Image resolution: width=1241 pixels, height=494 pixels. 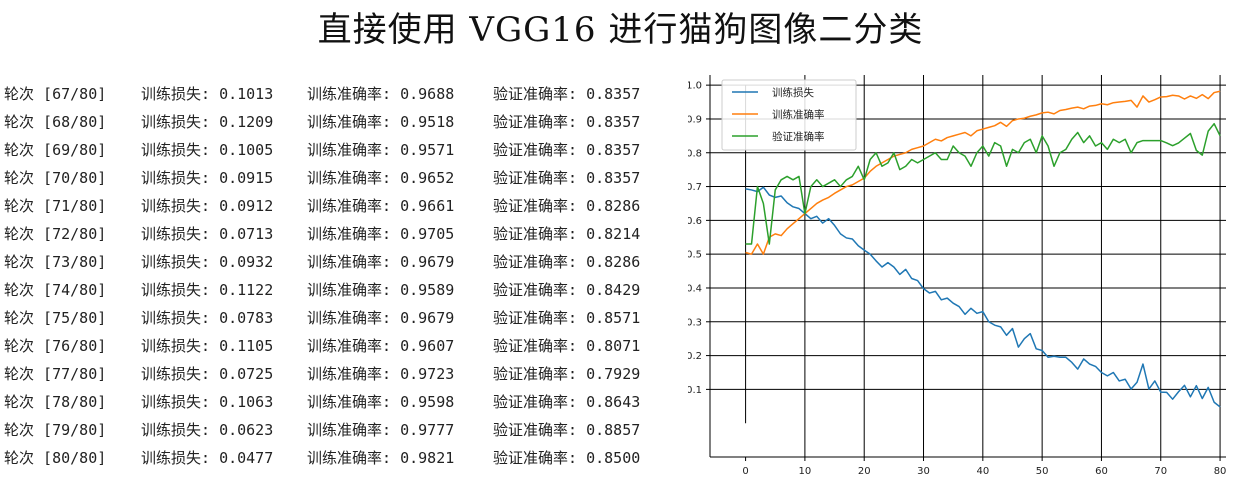 What do you see at coordinates (566, 346) in the screenshot?
I see `val-acc-cell: 验证准确率: 0.8071` at bounding box center [566, 346].